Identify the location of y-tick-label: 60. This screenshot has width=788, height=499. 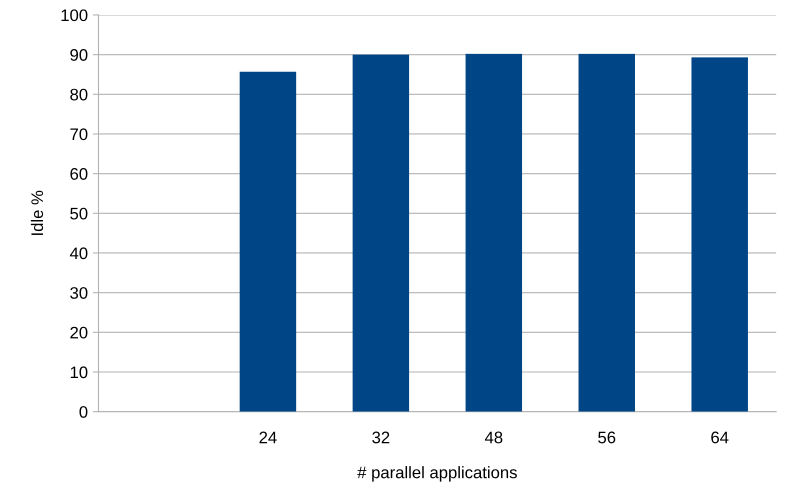
(79, 174).